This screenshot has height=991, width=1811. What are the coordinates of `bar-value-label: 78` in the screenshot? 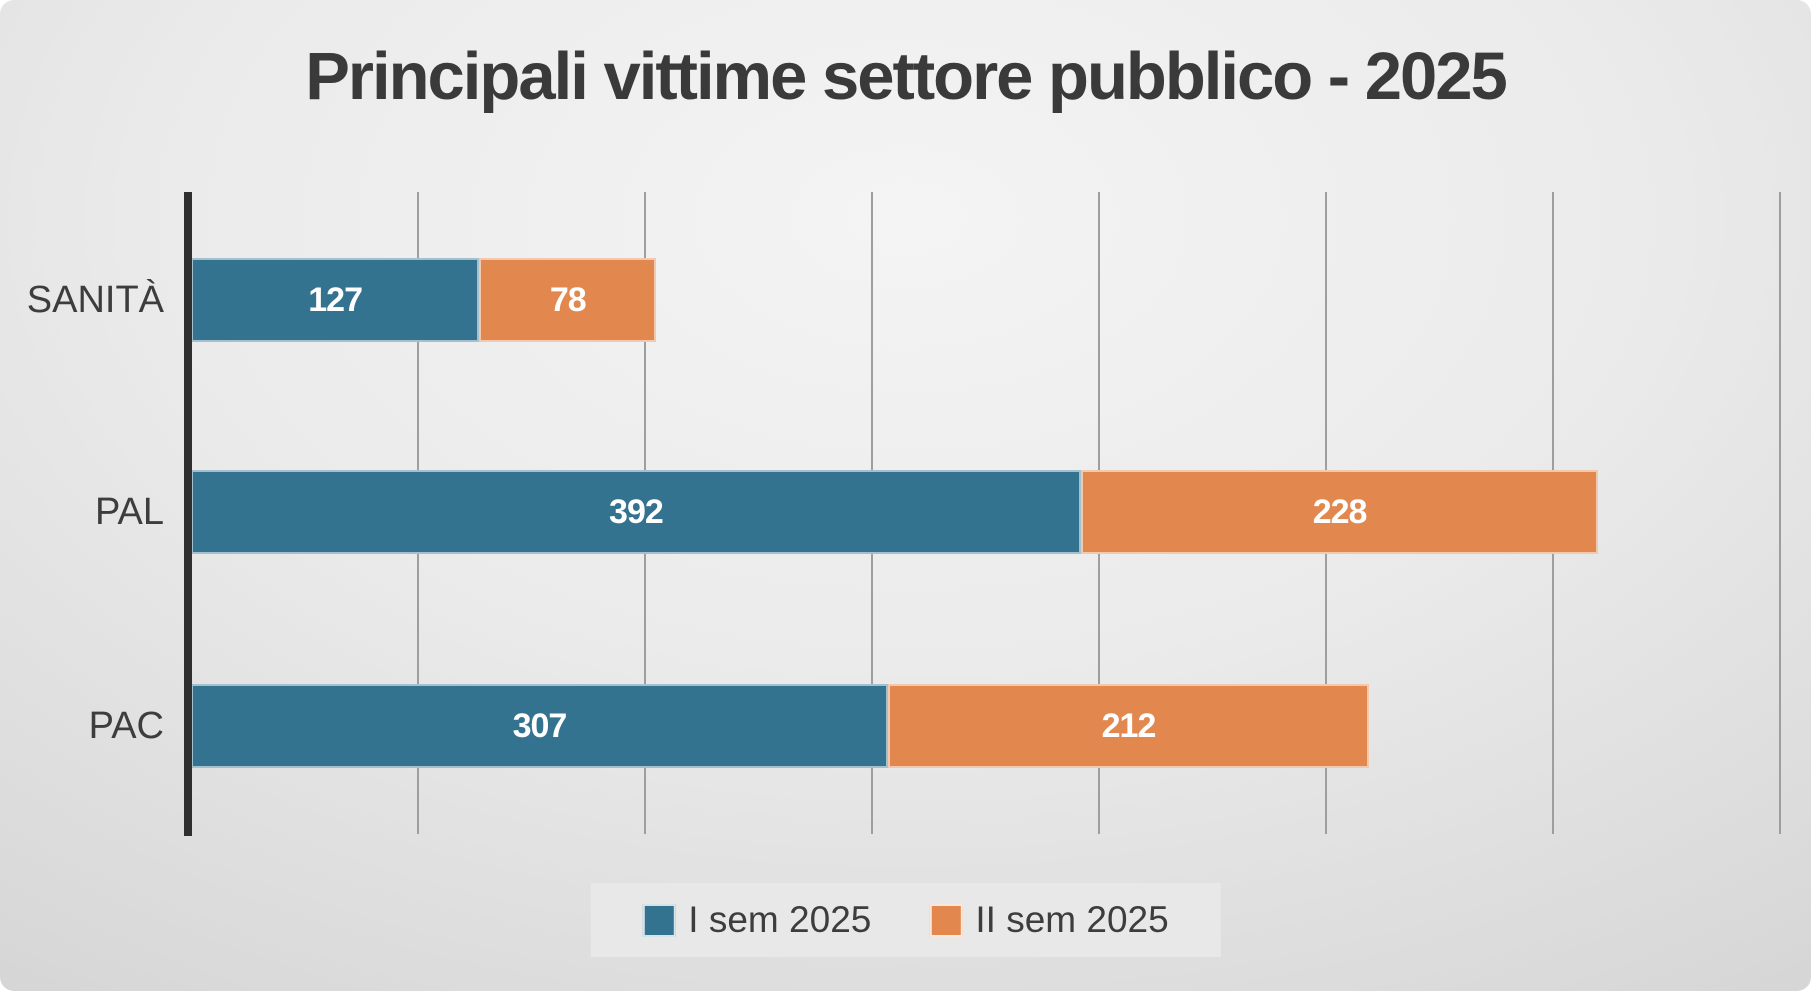 It's located at (568, 299).